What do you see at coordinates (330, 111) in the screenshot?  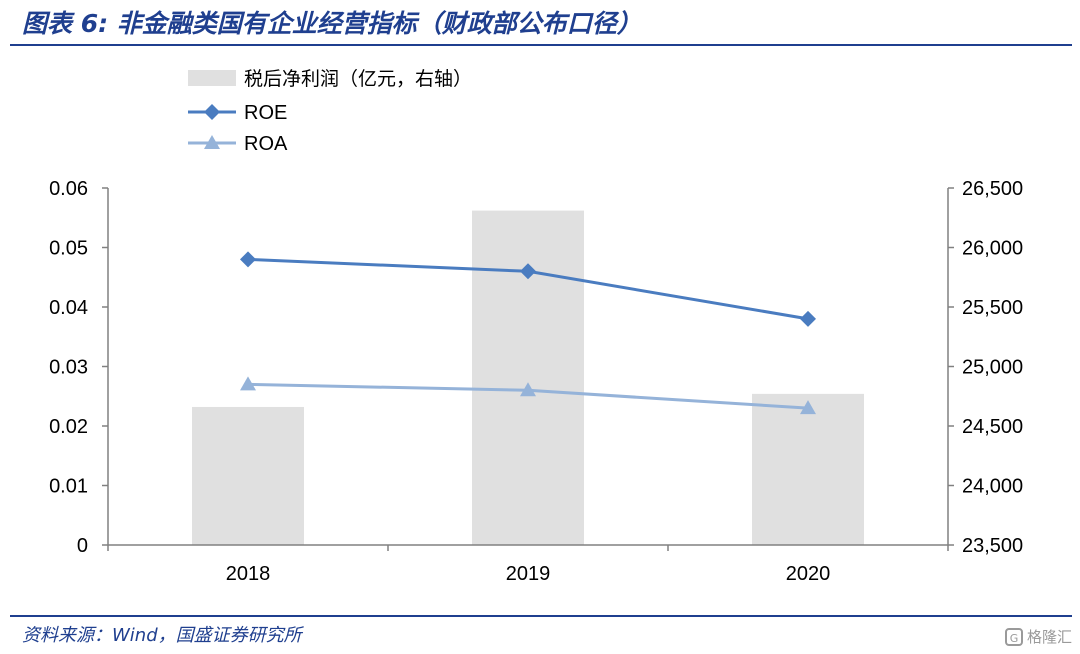 I see `legend: 税后净利润（亿元，右轴） ROE ROA` at bounding box center [330, 111].